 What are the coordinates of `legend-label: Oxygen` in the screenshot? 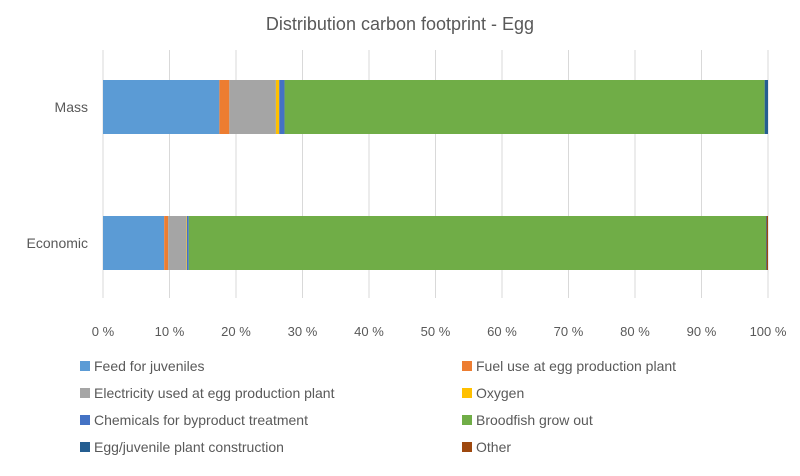 It's located at (500, 393).